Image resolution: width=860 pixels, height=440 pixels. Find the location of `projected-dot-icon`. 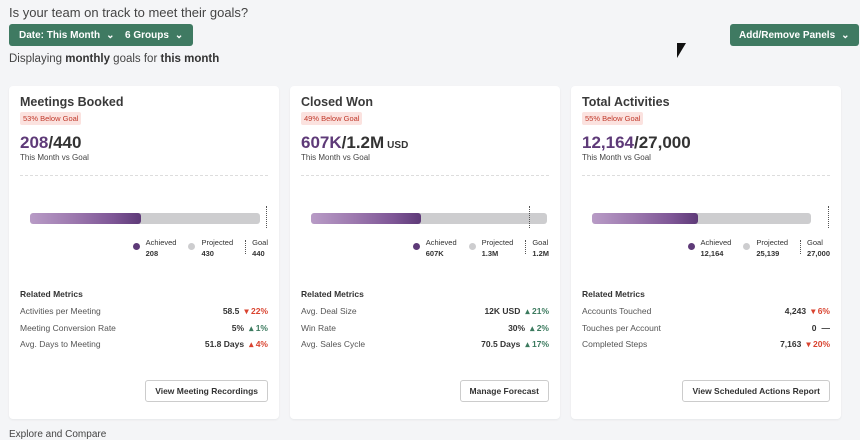

projected-dot-icon is located at coordinates (747, 246).